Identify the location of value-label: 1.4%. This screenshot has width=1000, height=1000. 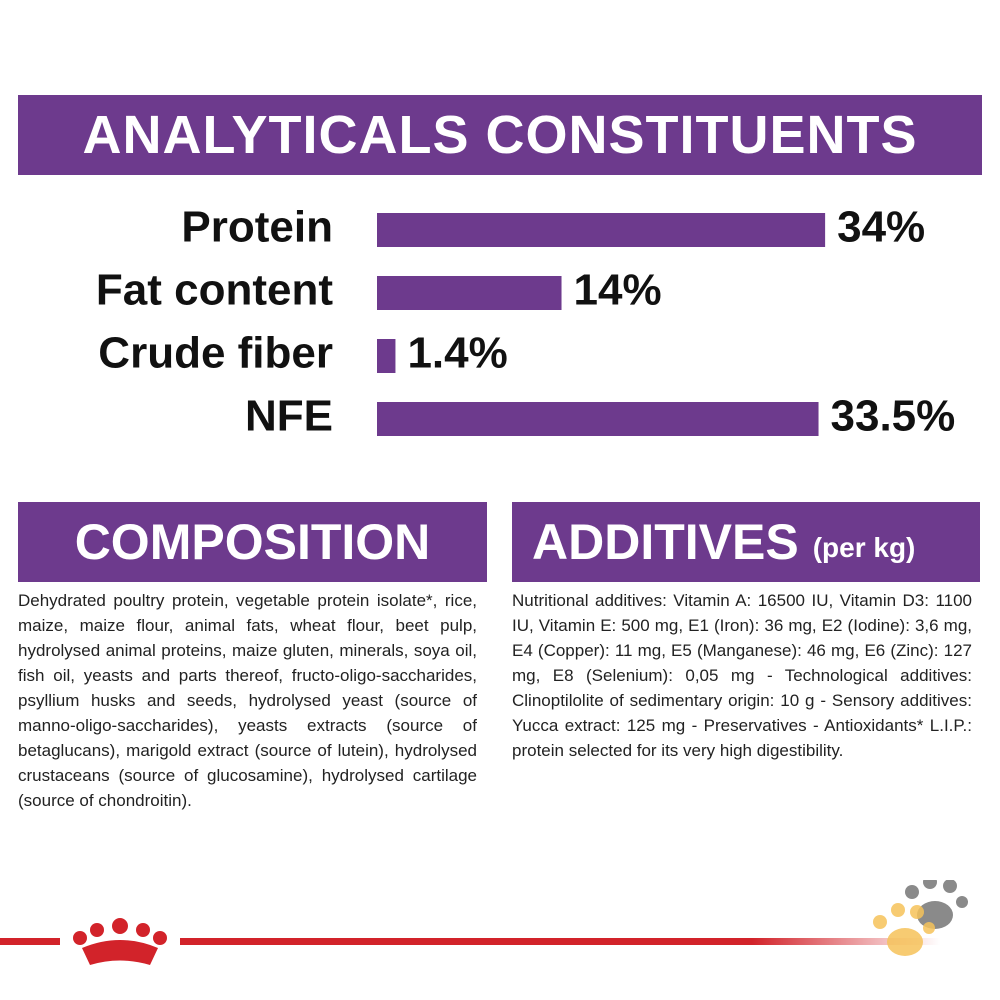
(457, 353).